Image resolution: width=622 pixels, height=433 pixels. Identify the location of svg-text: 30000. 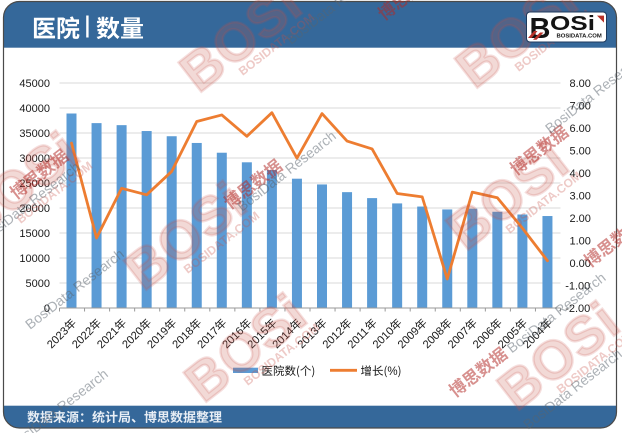
(34, 159).